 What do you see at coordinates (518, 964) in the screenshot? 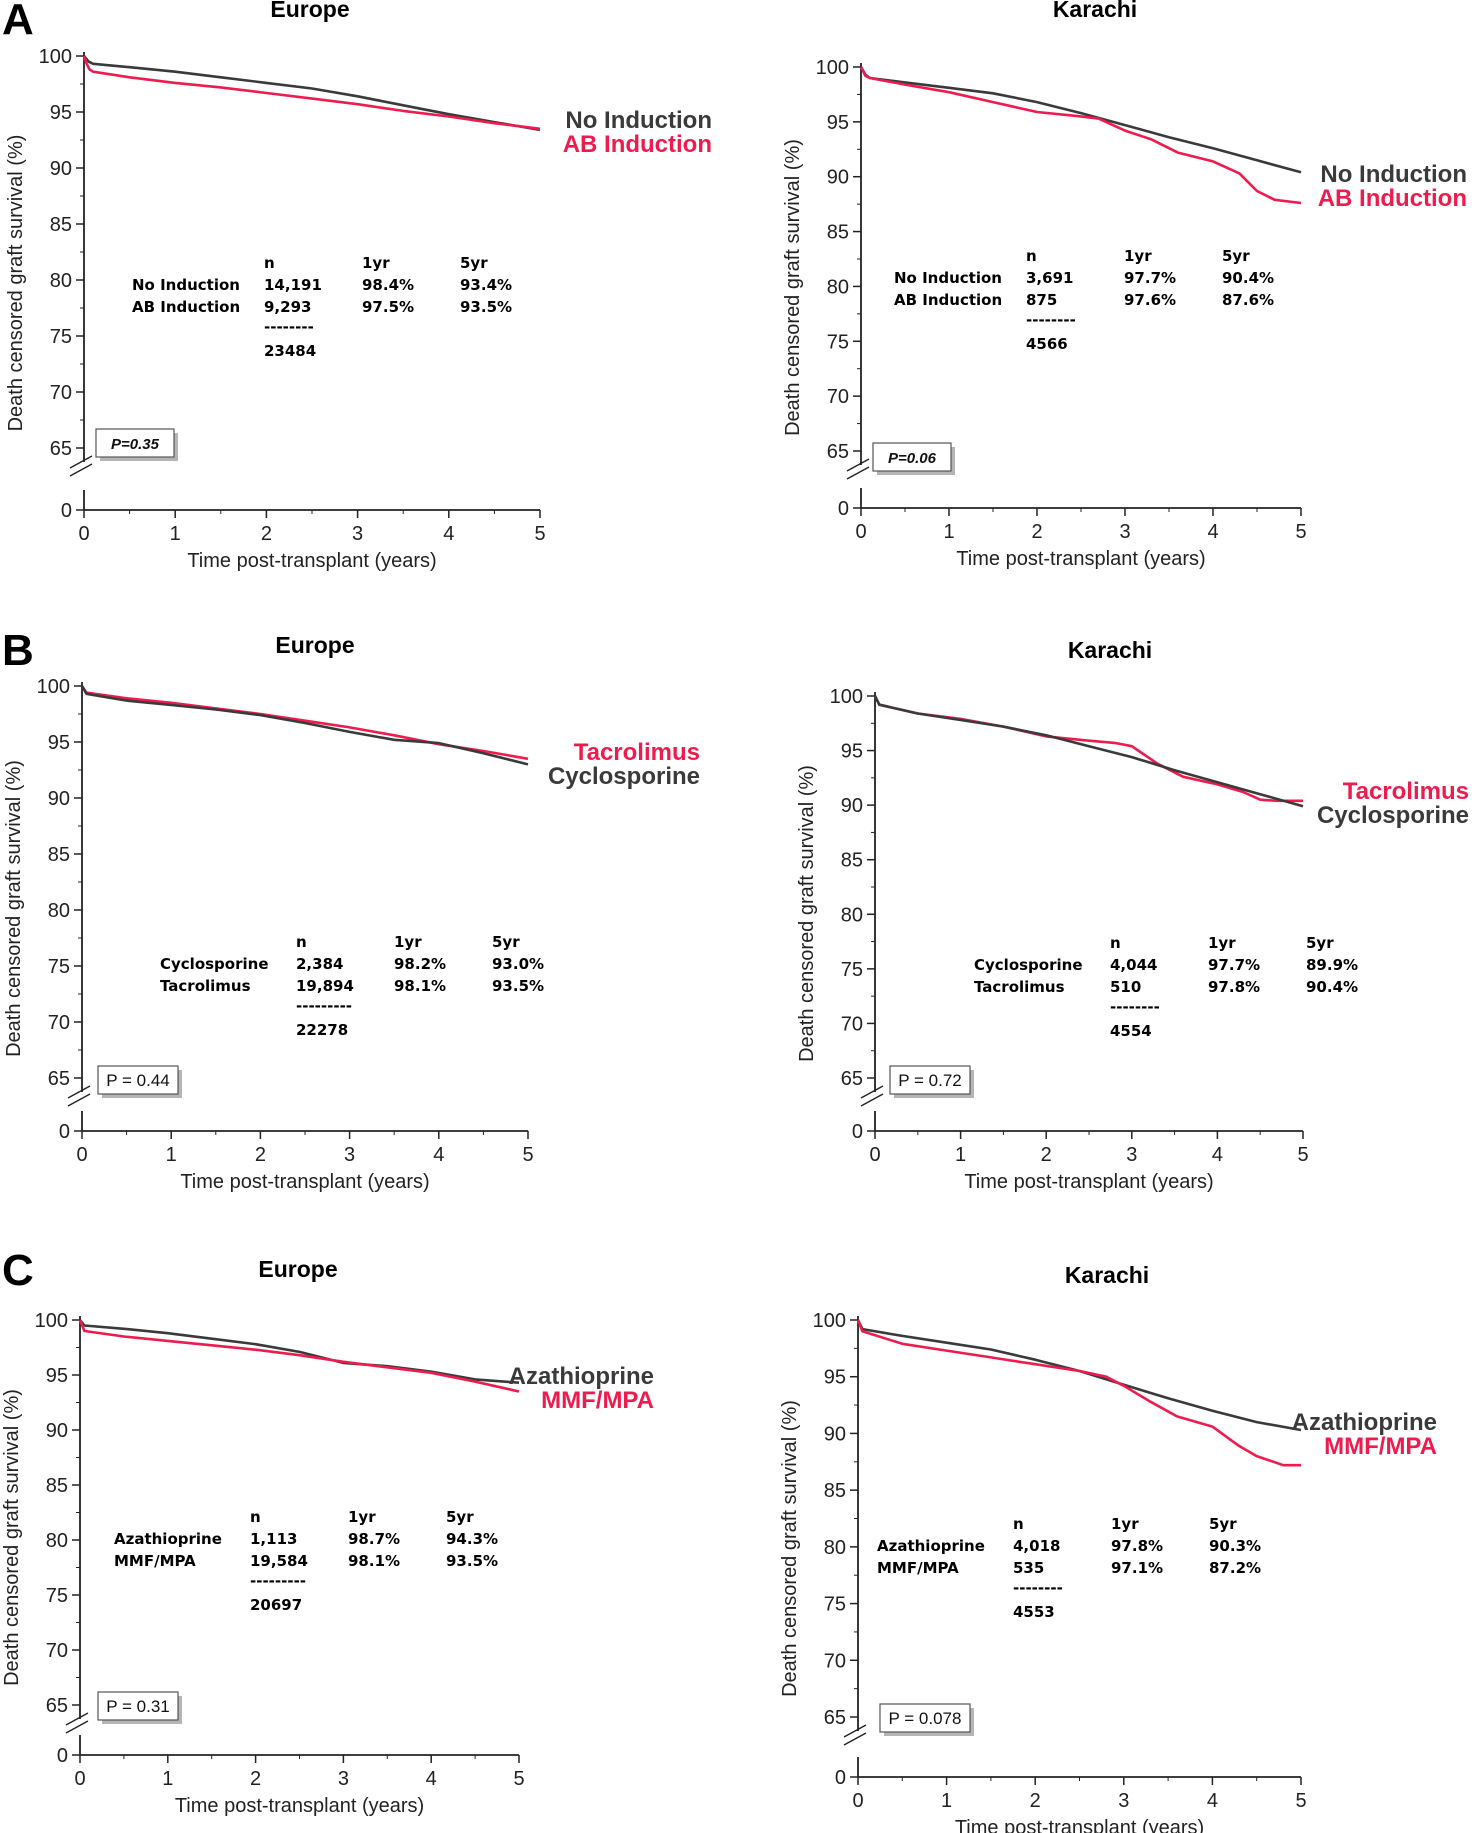
I see `table-cell-5yr: 93.0%` at bounding box center [518, 964].